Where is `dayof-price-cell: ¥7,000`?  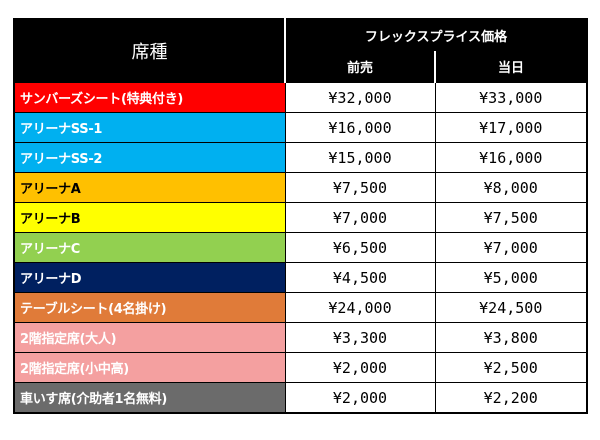 dayof-price-cell: ¥7,000 is located at coordinates (511, 247).